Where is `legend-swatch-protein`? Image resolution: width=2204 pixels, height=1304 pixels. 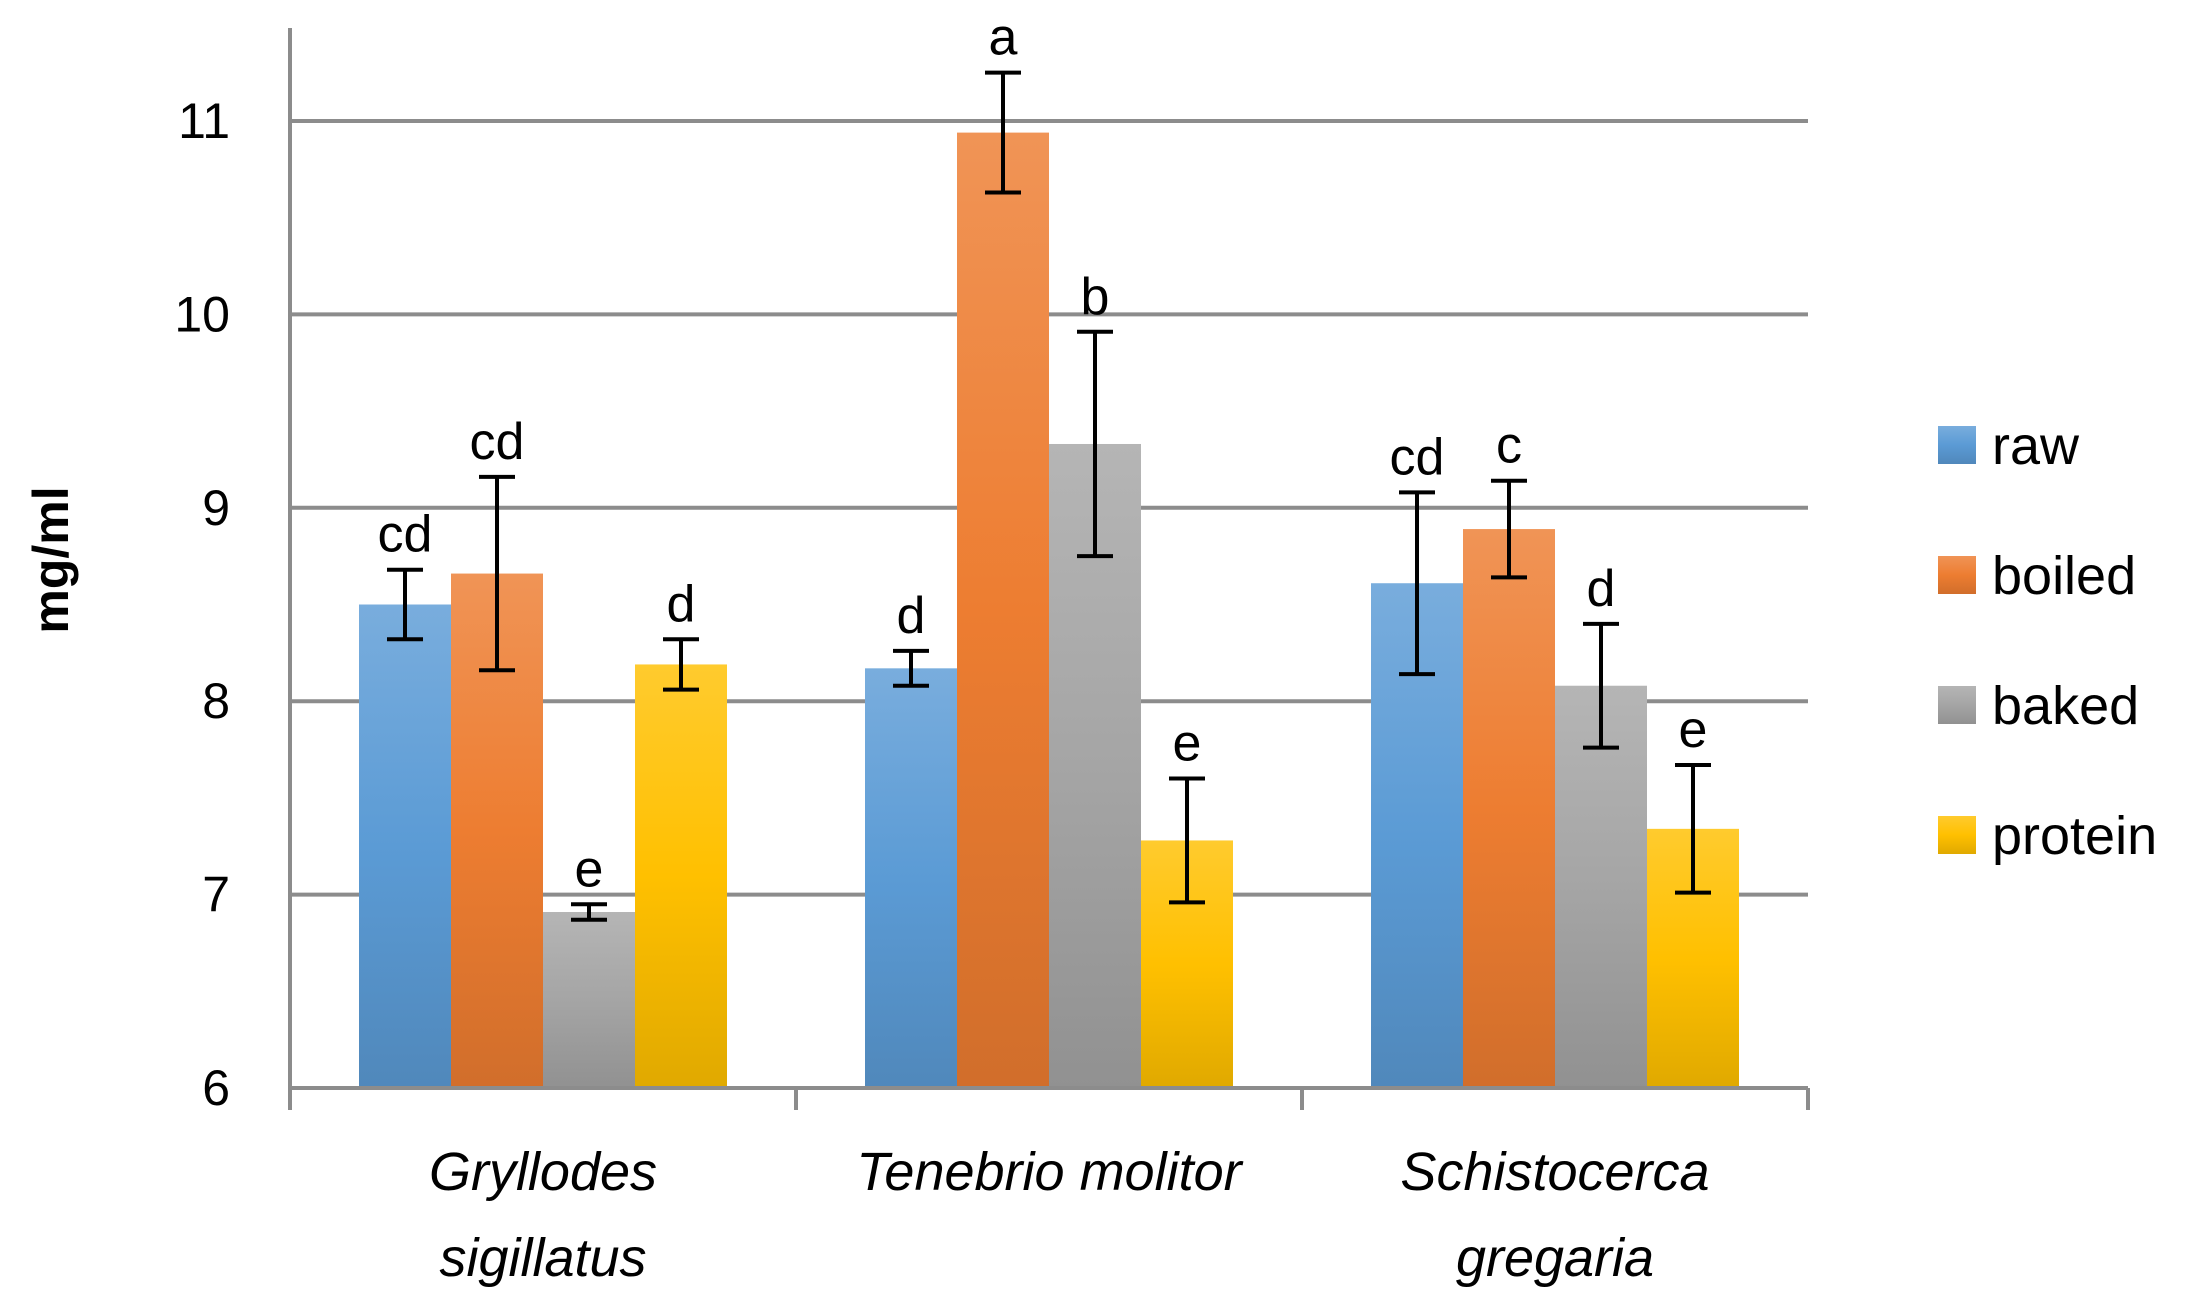
legend-swatch-protein is located at coordinates (1957, 835).